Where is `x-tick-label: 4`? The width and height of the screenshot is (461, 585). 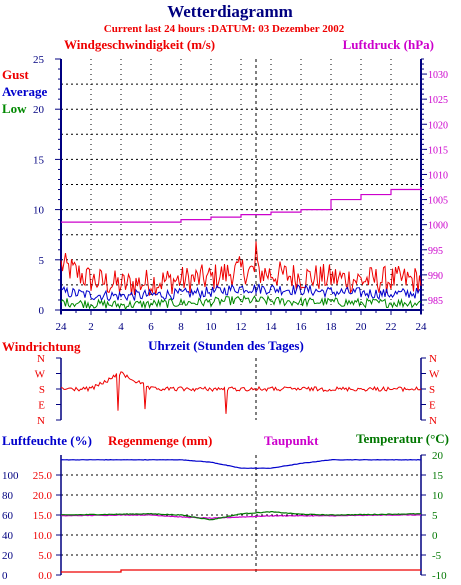 x-tick-label: 4 is located at coordinates (121, 327).